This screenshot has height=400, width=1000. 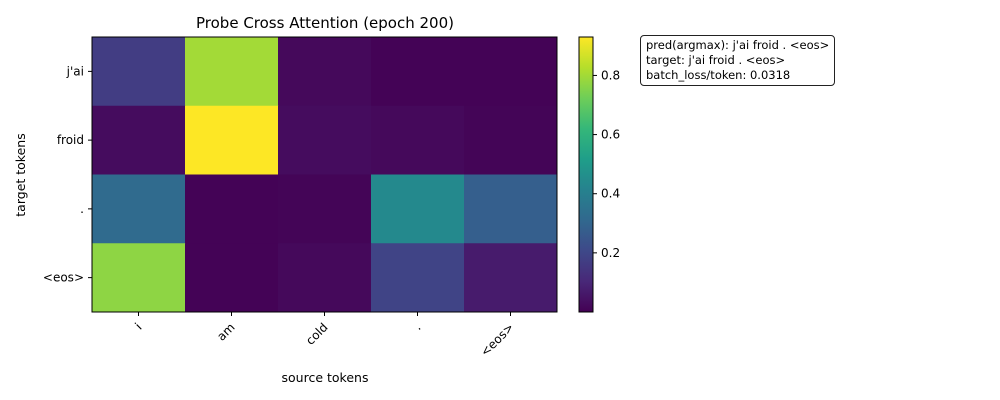 I want to click on loss-text: batch_loss/token: 0.0318, so click(x=718, y=75).